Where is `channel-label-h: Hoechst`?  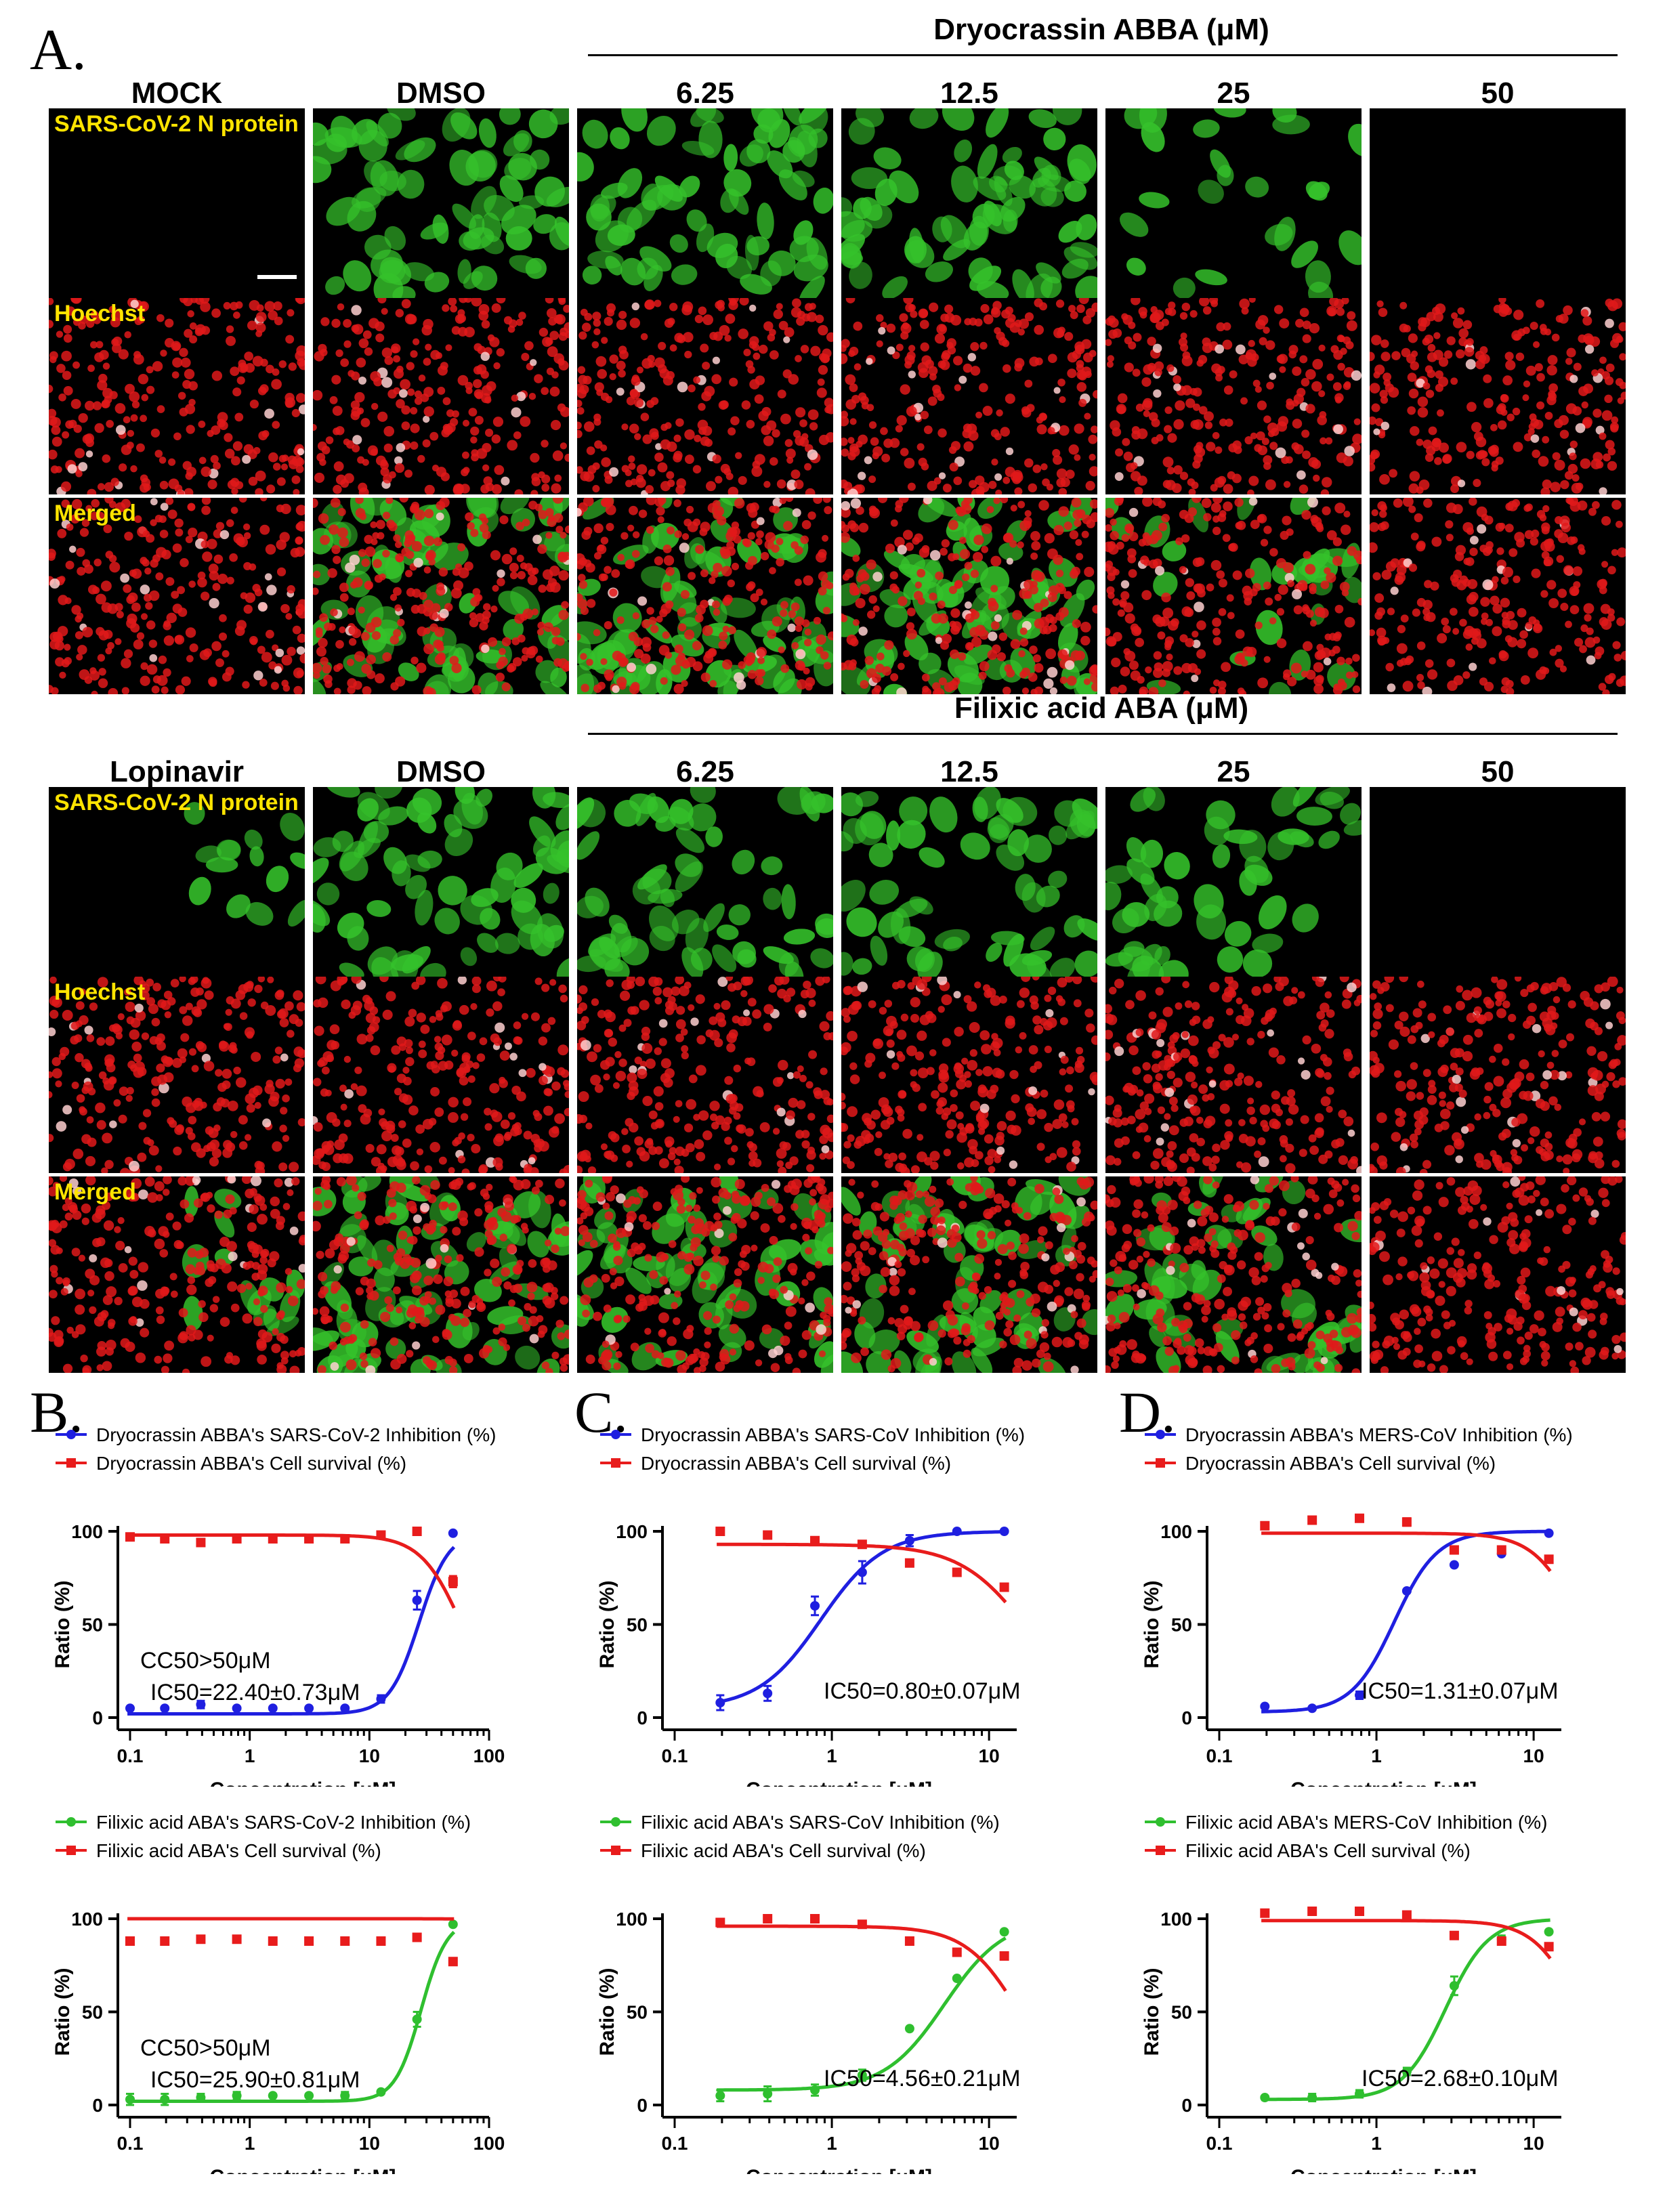
channel-label-h: Hoechst is located at coordinates (100, 992).